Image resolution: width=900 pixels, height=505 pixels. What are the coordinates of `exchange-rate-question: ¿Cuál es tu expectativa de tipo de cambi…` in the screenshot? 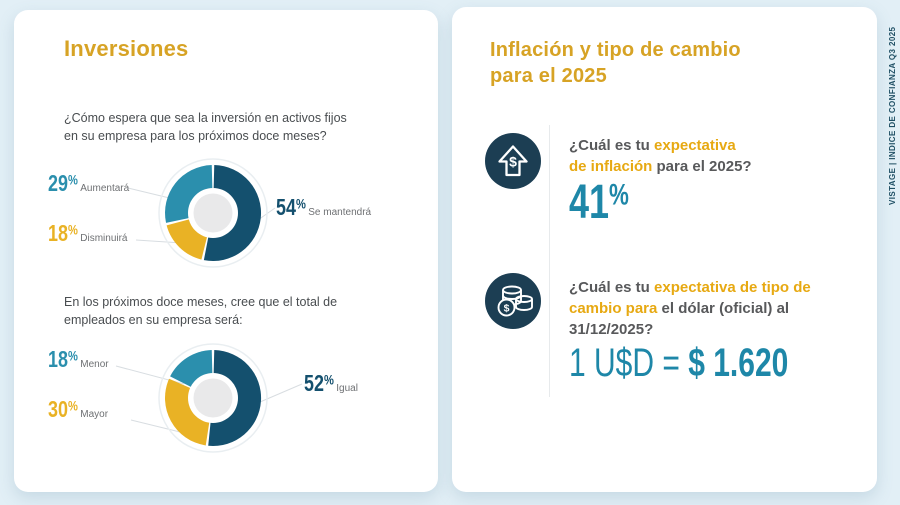 It's located at (690, 308).